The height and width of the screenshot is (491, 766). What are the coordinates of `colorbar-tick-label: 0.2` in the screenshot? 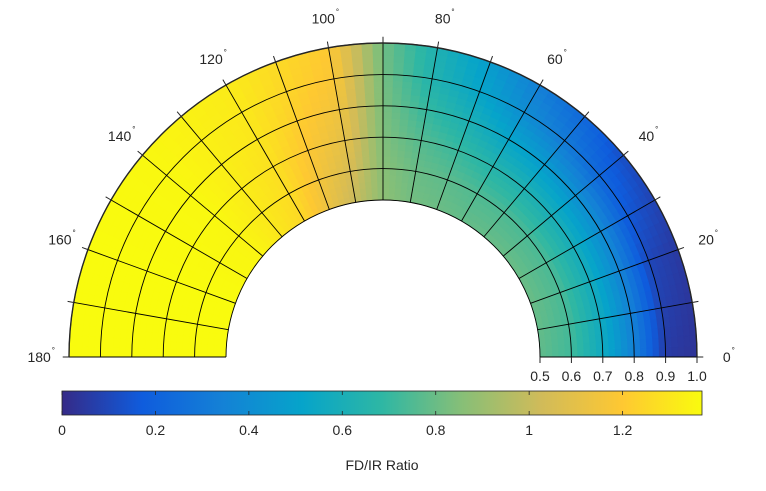 It's located at (156, 430).